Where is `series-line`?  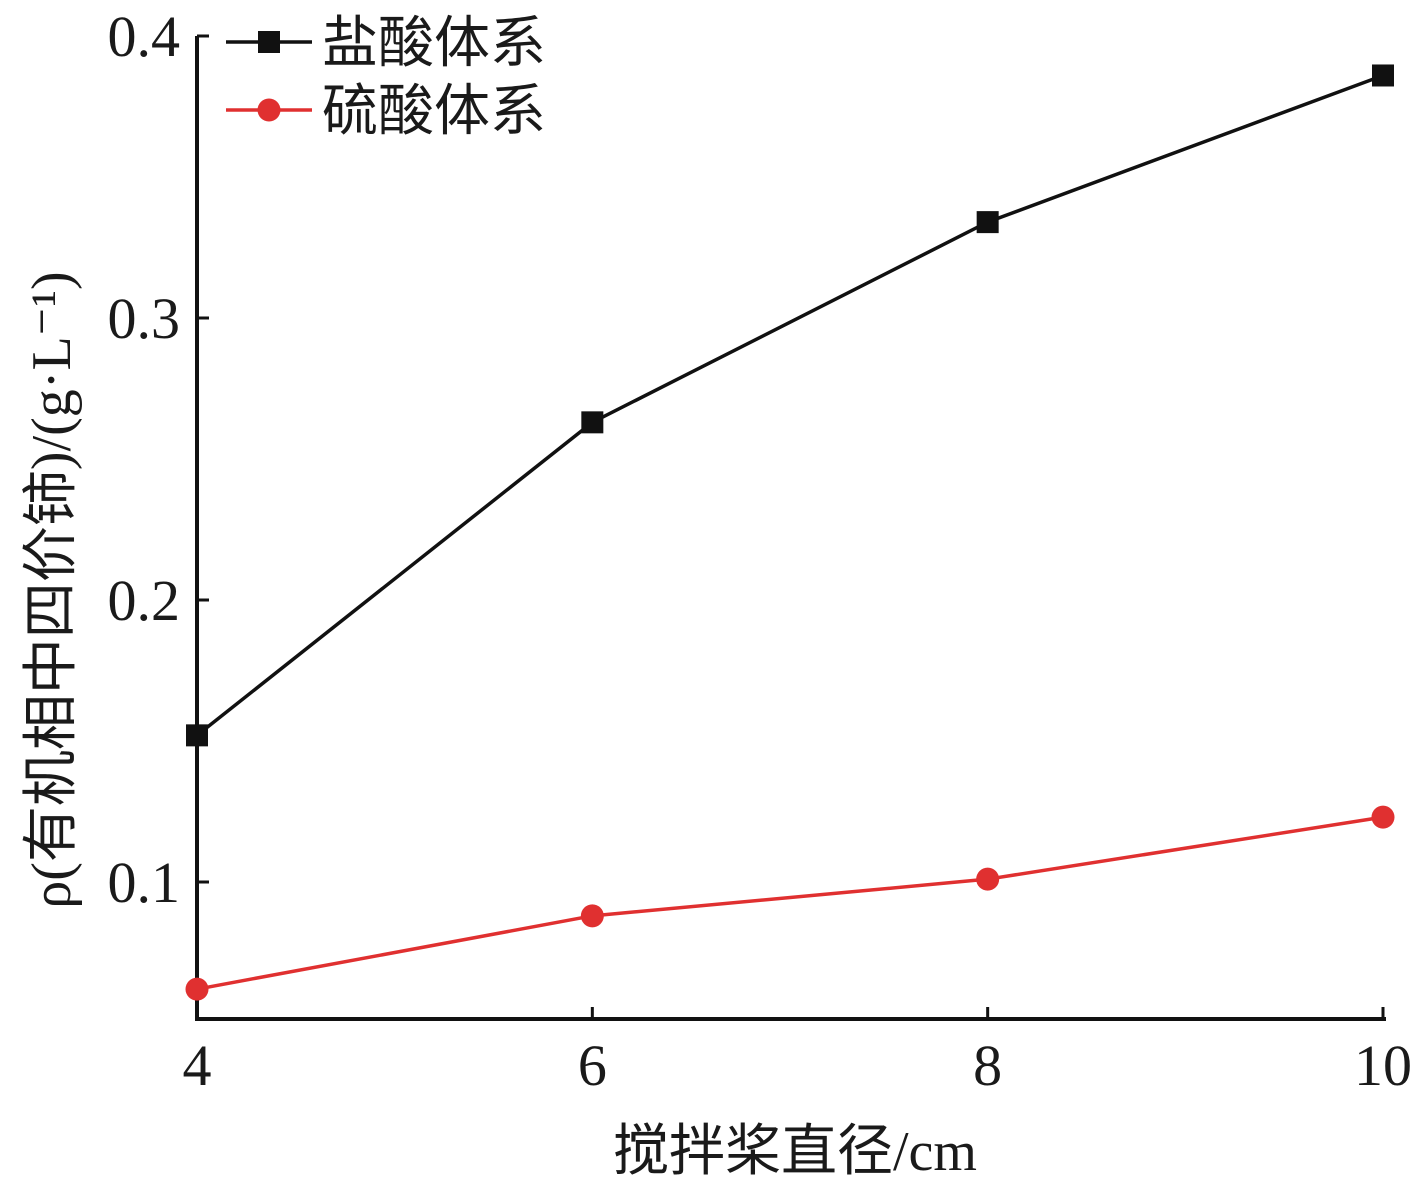 series-line is located at coordinates (790, 903).